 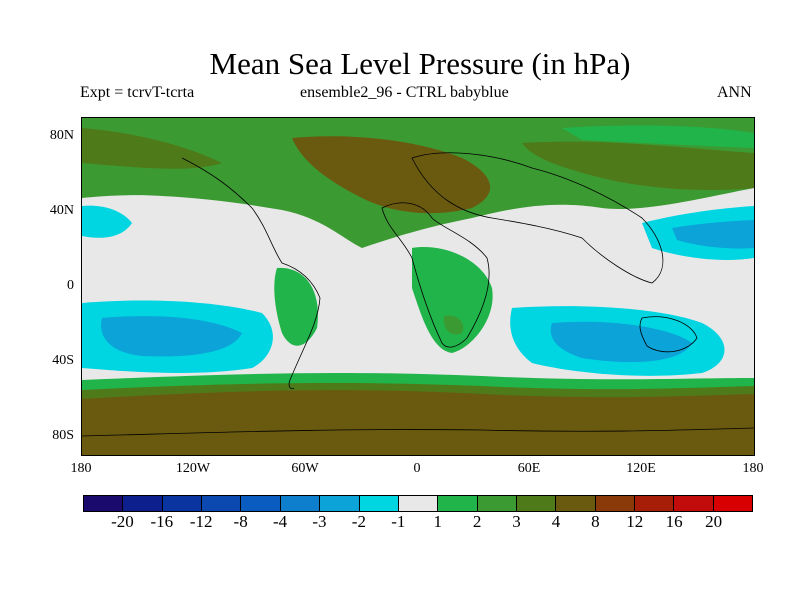 What do you see at coordinates (70, 285) in the screenshot?
I see `lat-label-equator: 0` at bounding box center [70, 285].